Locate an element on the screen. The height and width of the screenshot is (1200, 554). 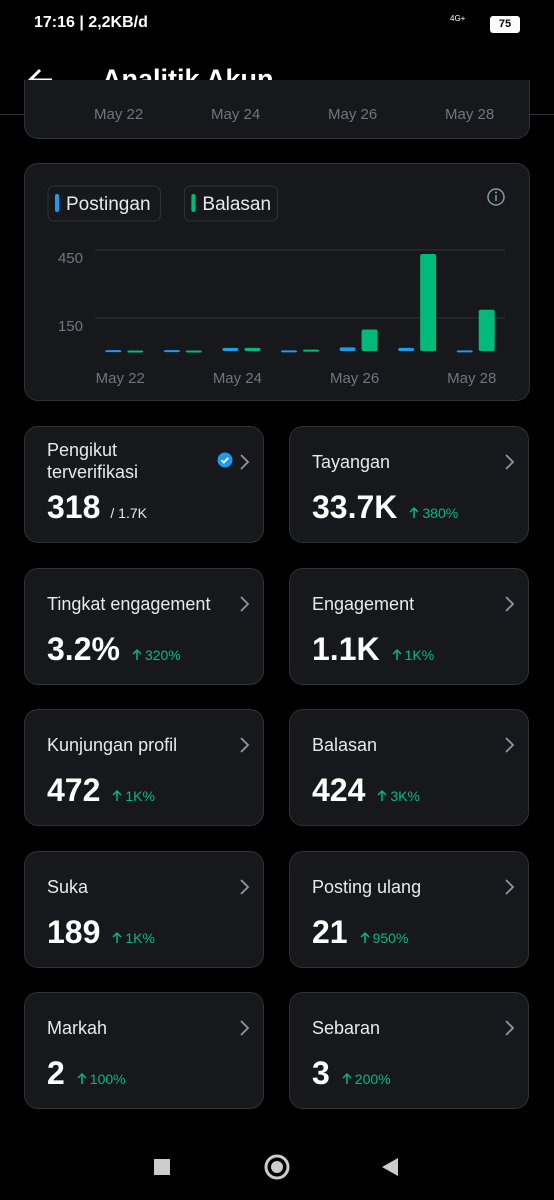
card-change: 200% is located at coordinates (366, 1079).